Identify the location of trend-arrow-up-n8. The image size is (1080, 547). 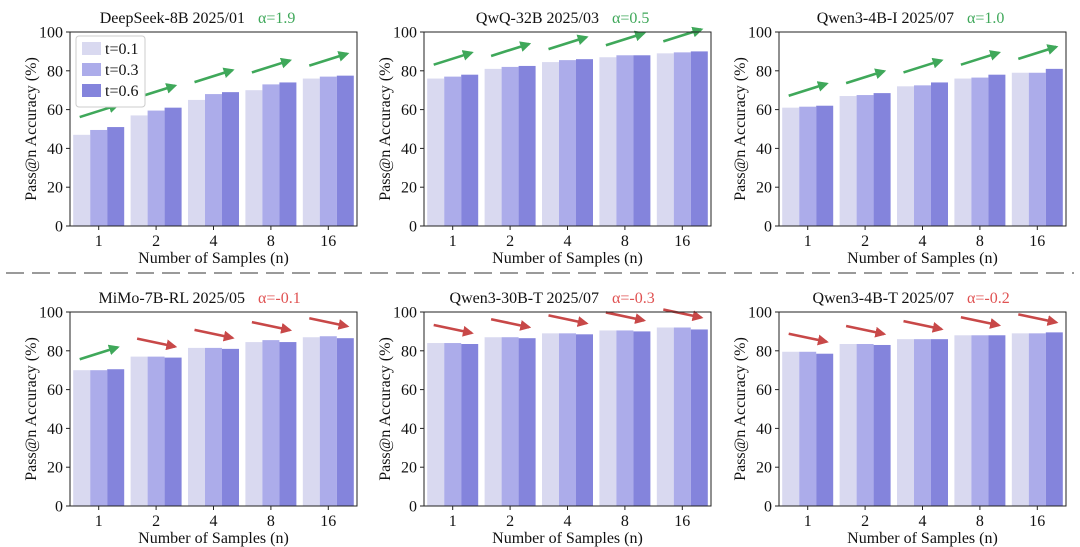
(625, 38).